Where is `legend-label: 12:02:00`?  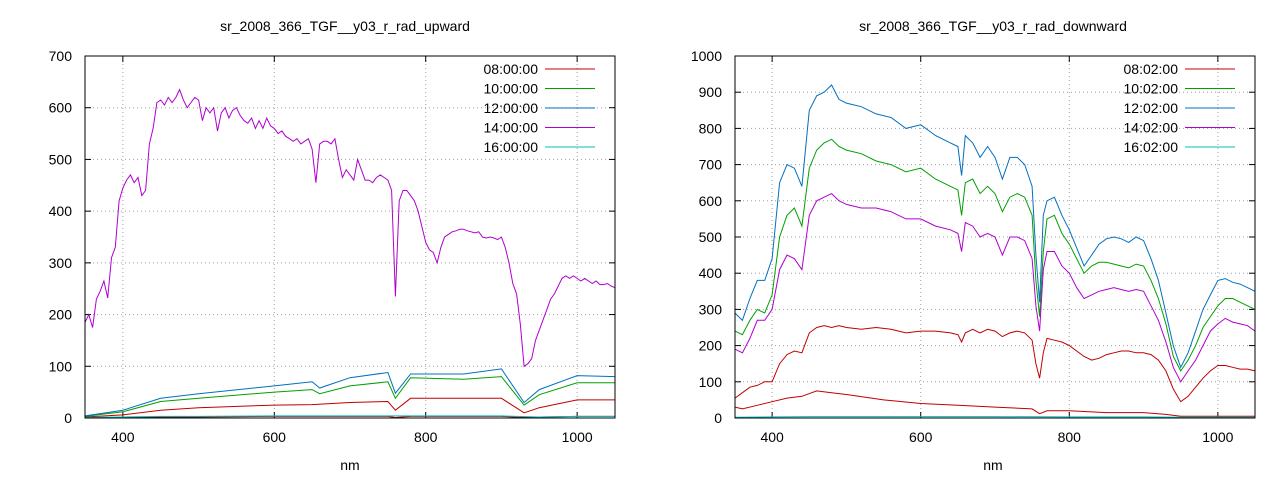 legend-label: 12:02:00 is located at coordinates (1151, 108).